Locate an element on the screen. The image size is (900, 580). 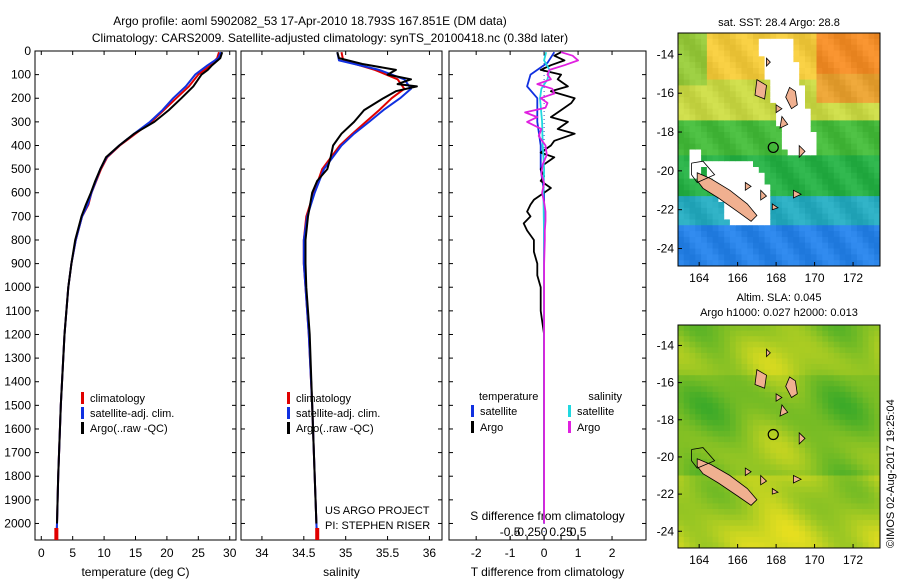
difference-series-group is located at coordinates (550, 287).